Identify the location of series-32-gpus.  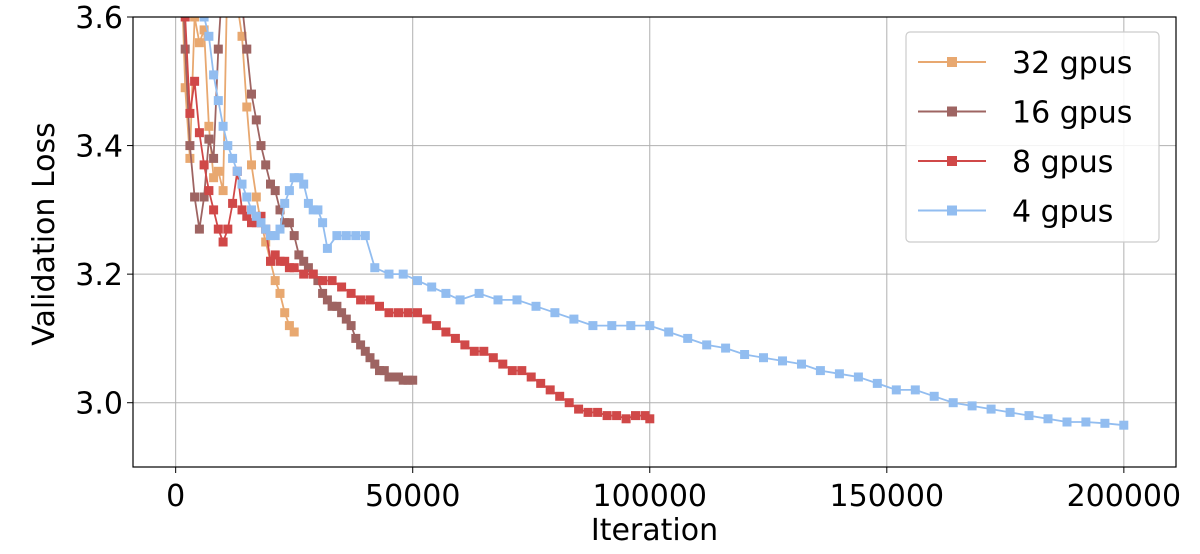
(239, 177).